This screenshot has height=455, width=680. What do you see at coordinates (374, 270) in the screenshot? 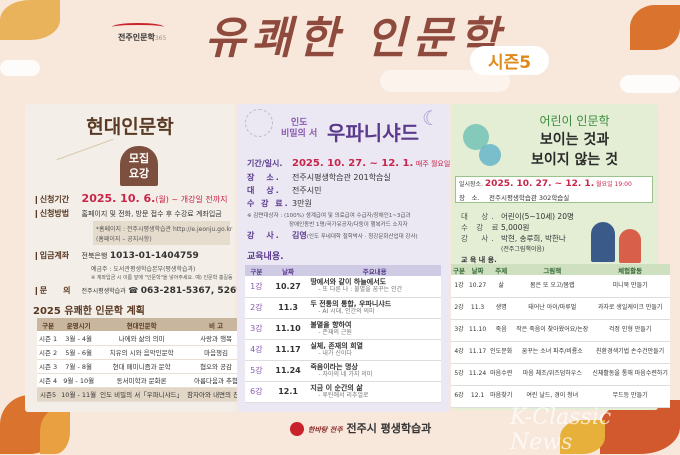
I see `column-header: 주요내용` at bounding box center [374, 270].